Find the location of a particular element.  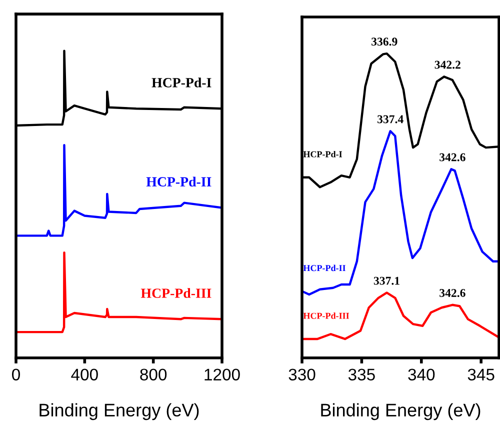

x-tick-label: 400 is located at coordinates (84, 374).